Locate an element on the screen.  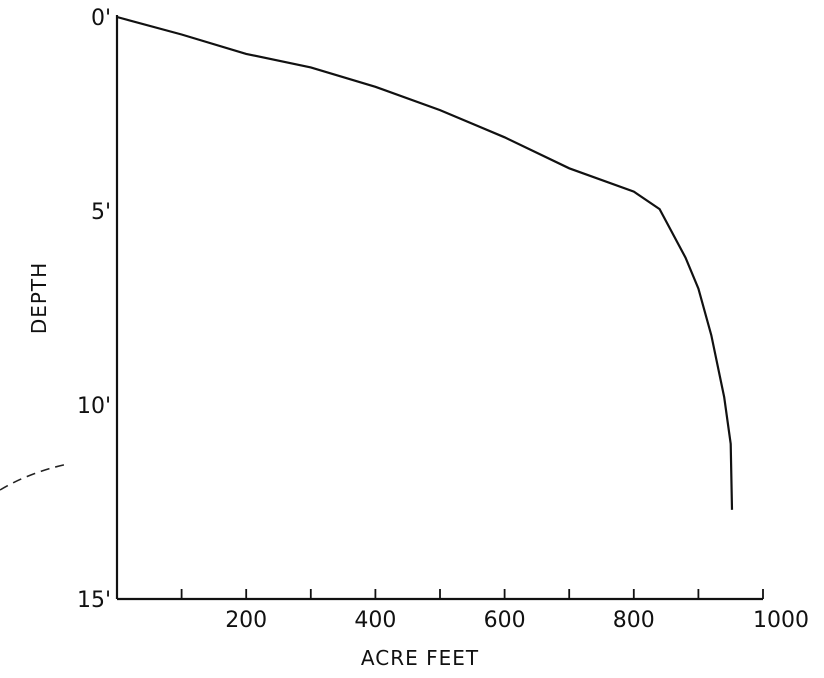
x-tick-label: 200 is located at coordinates (246, 620).